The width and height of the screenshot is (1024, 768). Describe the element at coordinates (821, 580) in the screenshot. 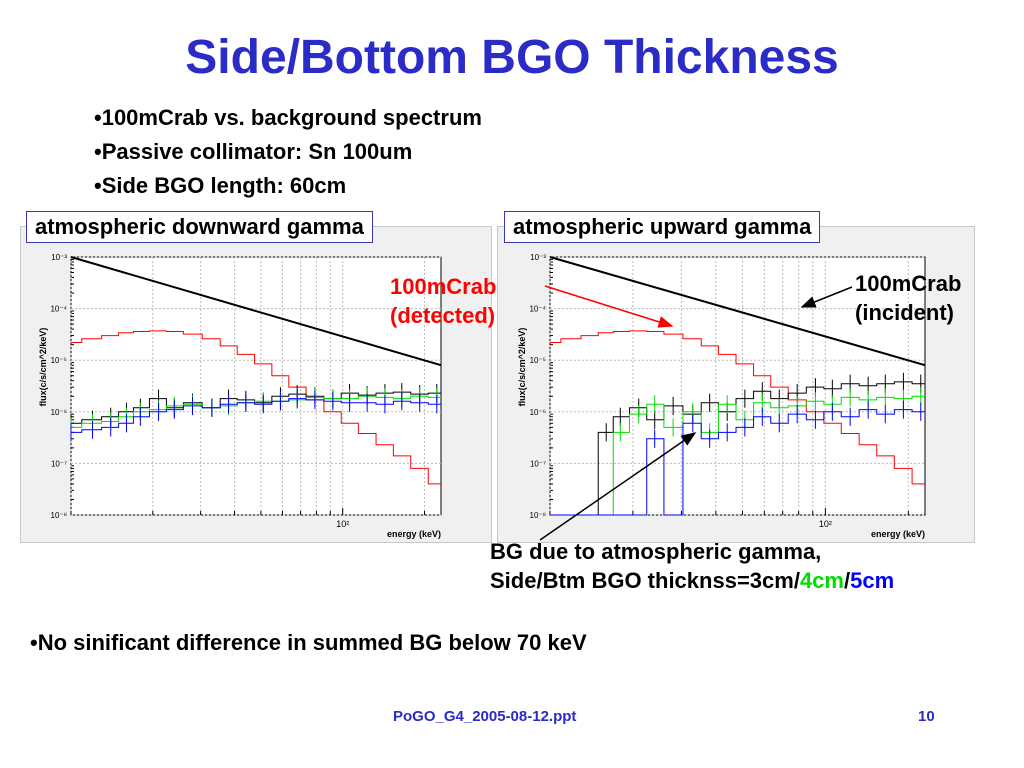

I see `annotation-text-4cm: 4cm` at that location.